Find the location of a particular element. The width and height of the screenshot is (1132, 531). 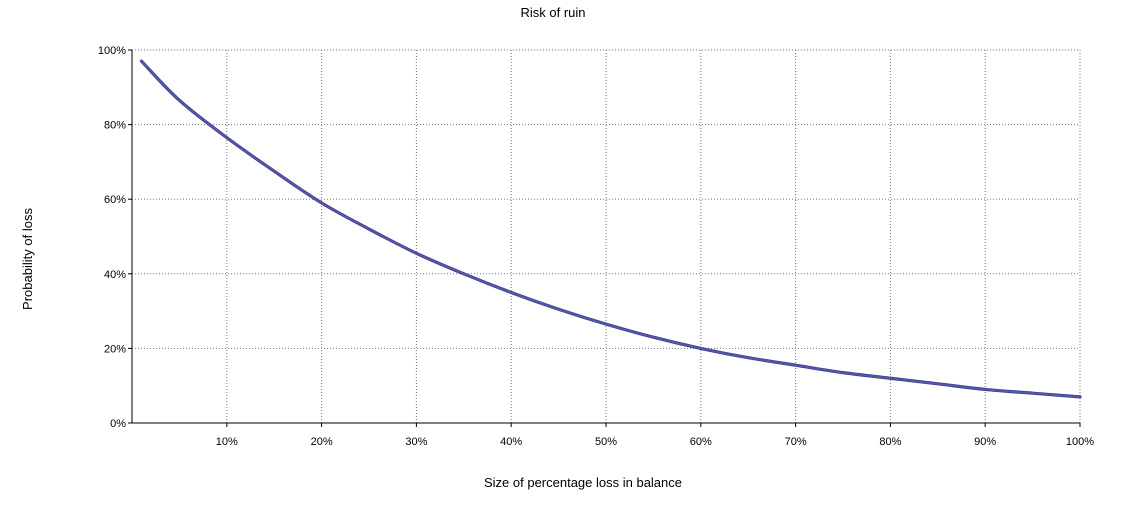

y-tick-label-3: 60% is located at coordinates (115, 200).